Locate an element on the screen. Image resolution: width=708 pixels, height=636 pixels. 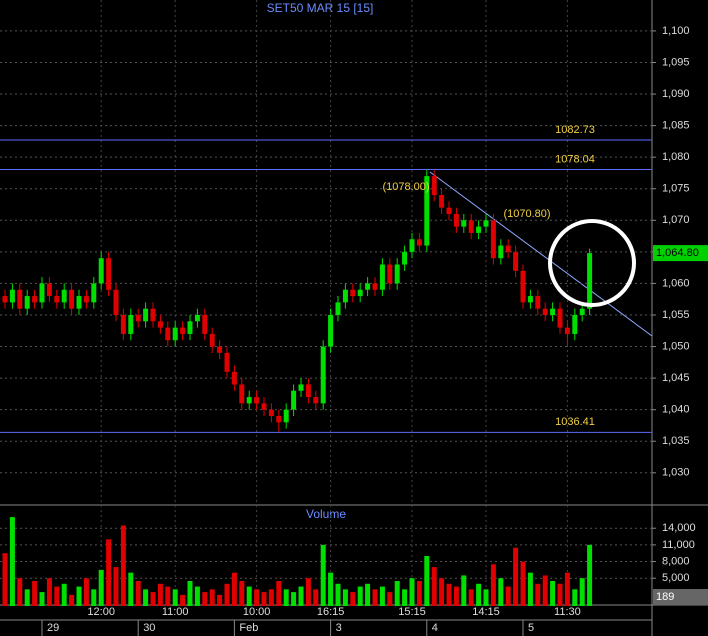
y2-tick-label: 8,000 is located at coordinates (676, 561).